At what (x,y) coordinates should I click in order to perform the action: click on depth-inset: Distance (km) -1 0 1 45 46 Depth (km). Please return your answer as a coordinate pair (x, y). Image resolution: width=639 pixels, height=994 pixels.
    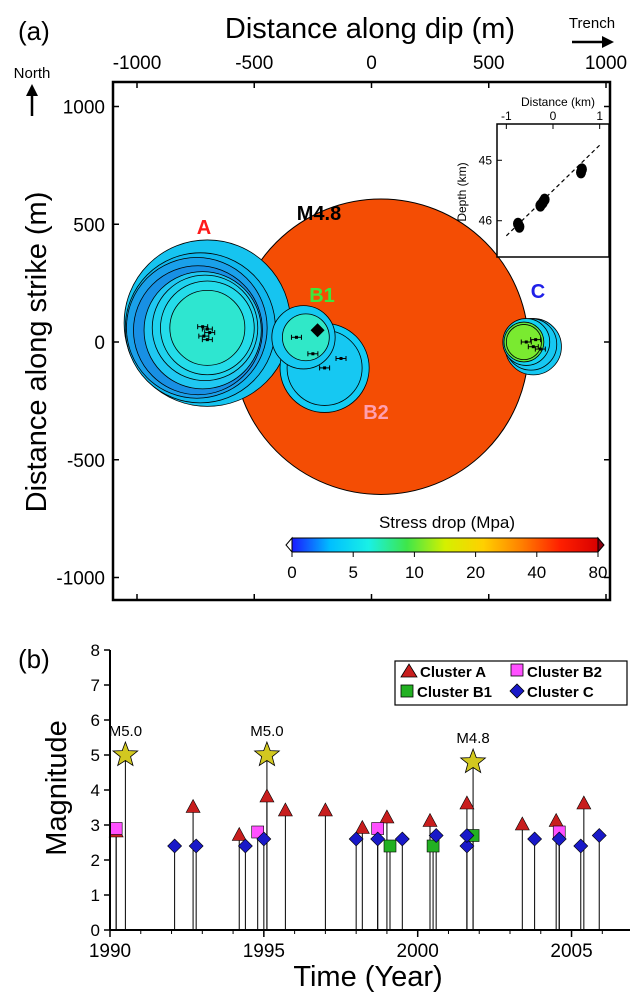
    Looking at the image, I should click on (532, 176).